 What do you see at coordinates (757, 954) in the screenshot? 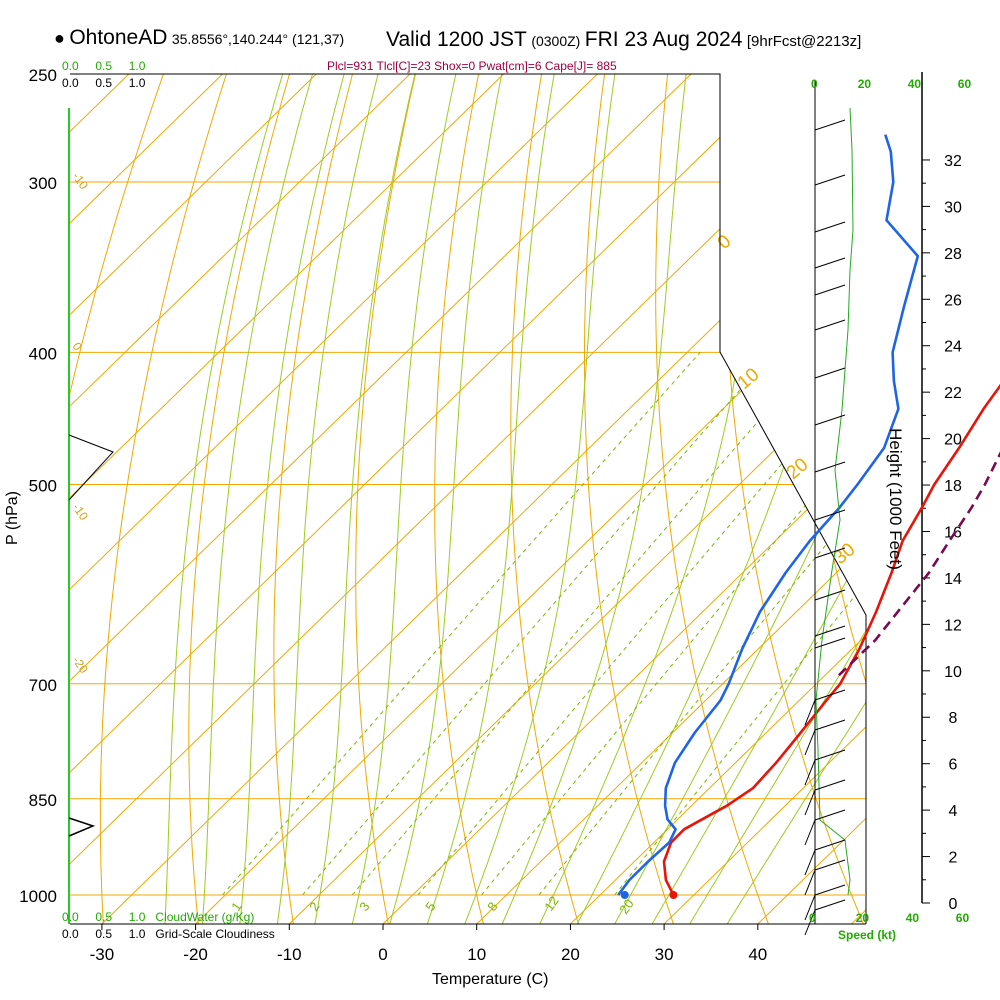
I see `x-tick-label: 40` at bounding box center [757, 954].